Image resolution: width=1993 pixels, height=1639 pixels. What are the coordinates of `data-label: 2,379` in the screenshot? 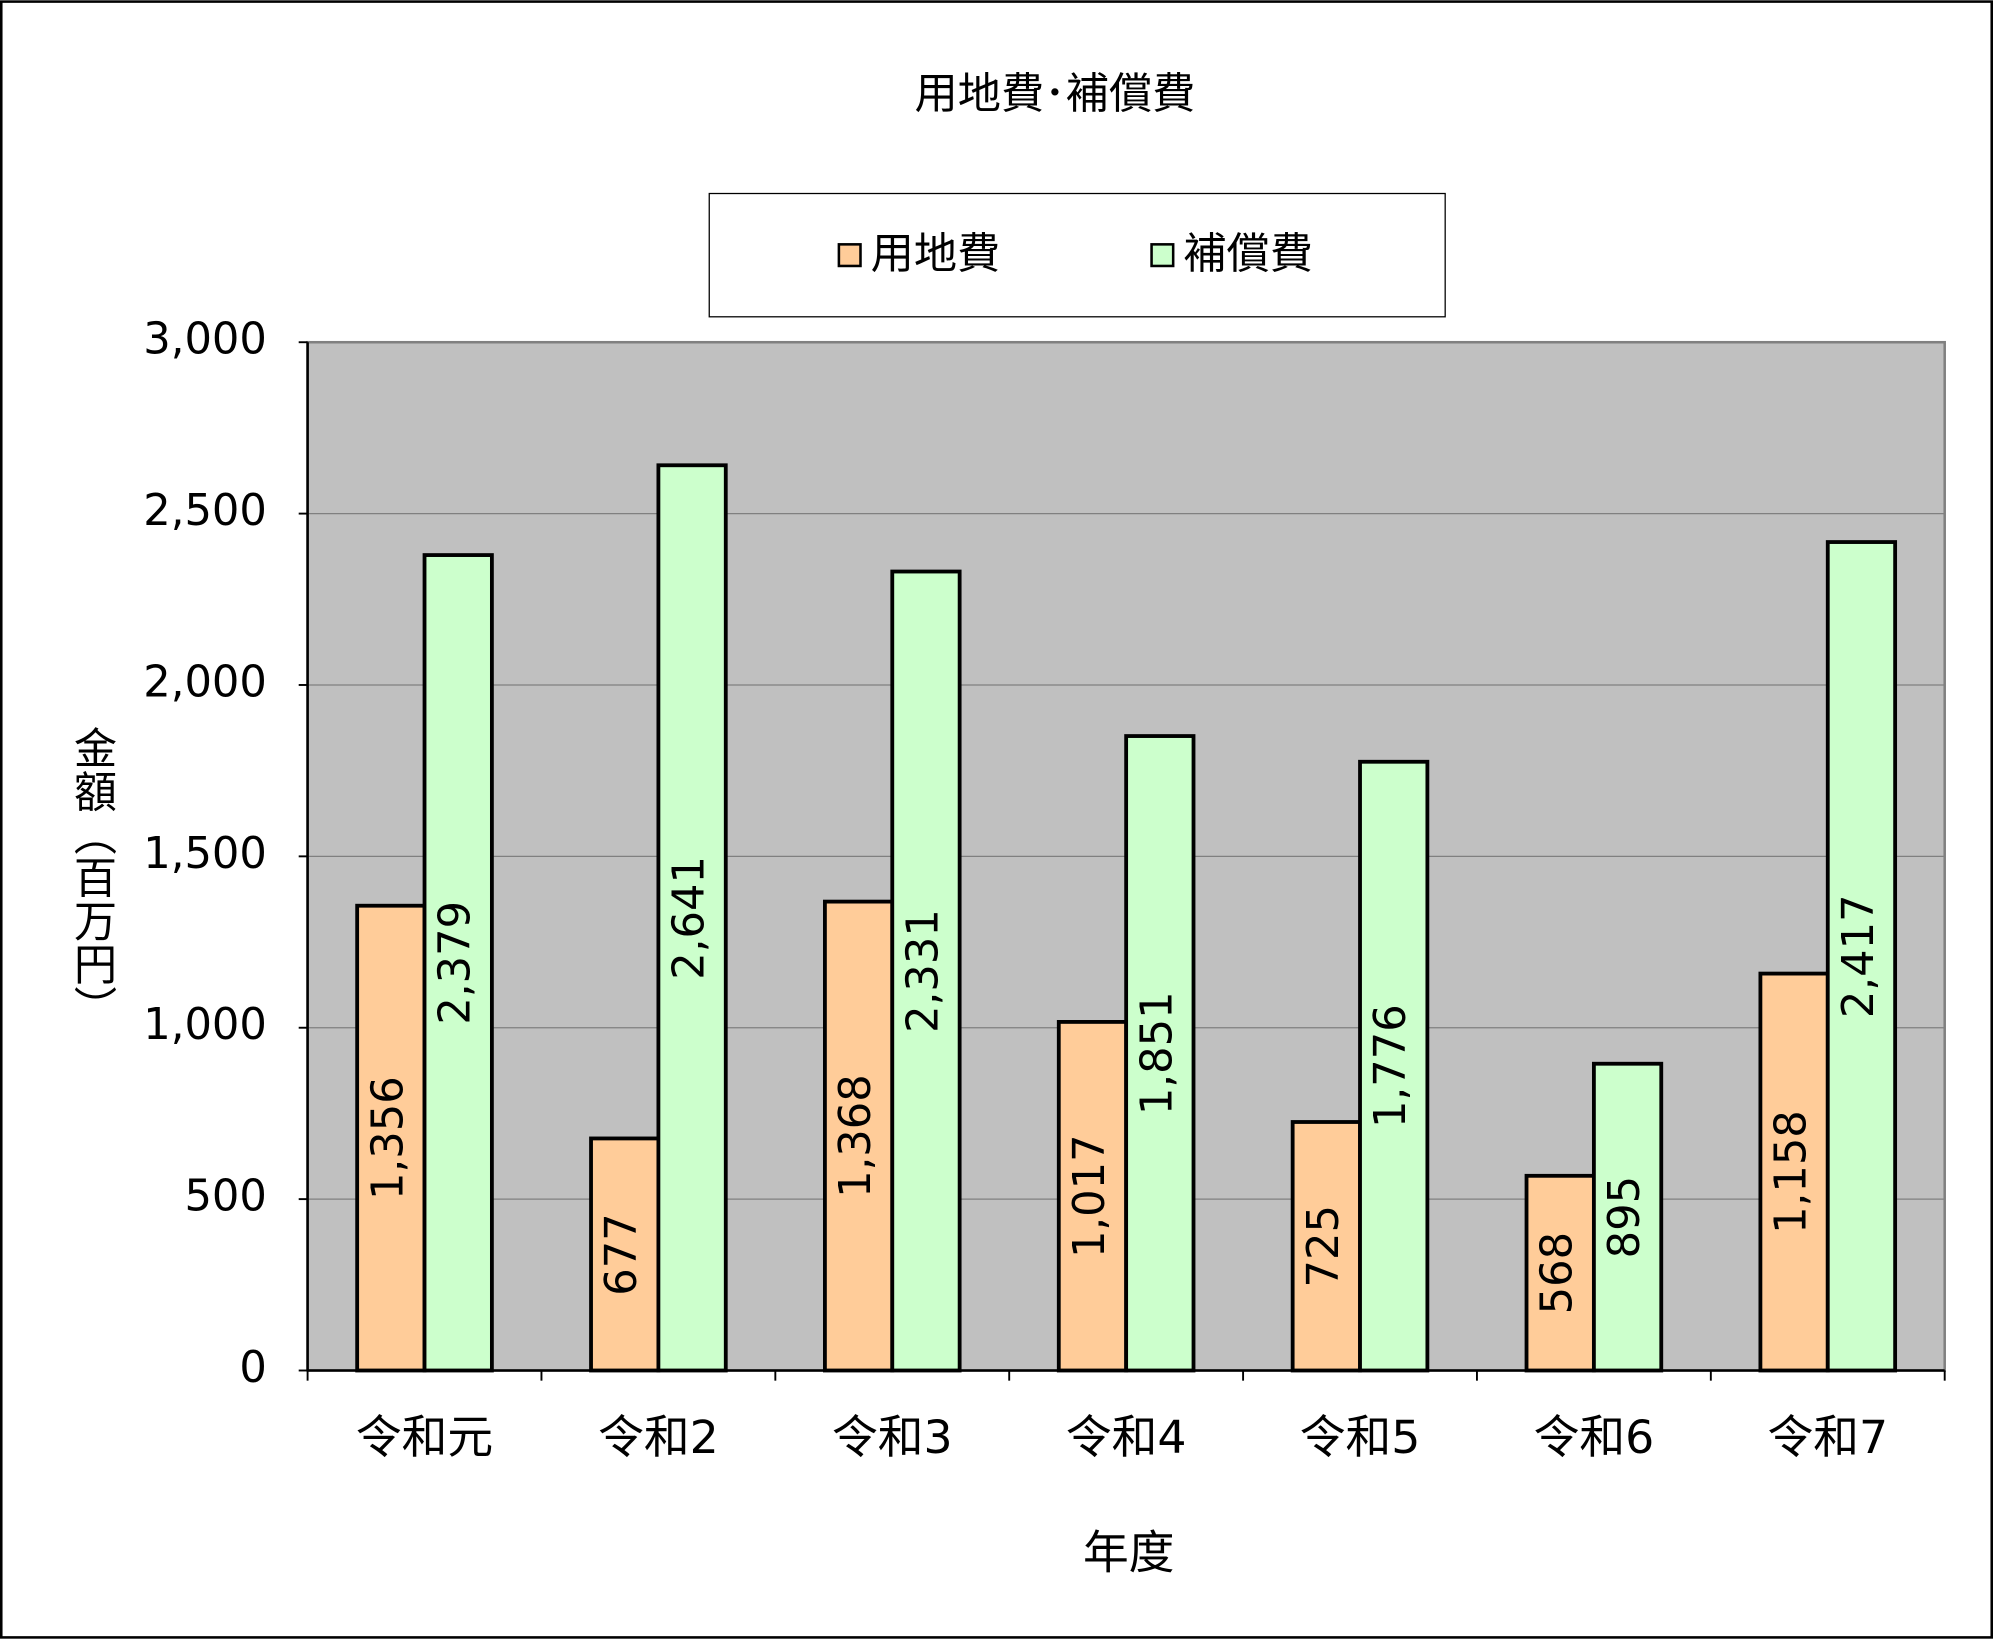 It's located at (456, 963).